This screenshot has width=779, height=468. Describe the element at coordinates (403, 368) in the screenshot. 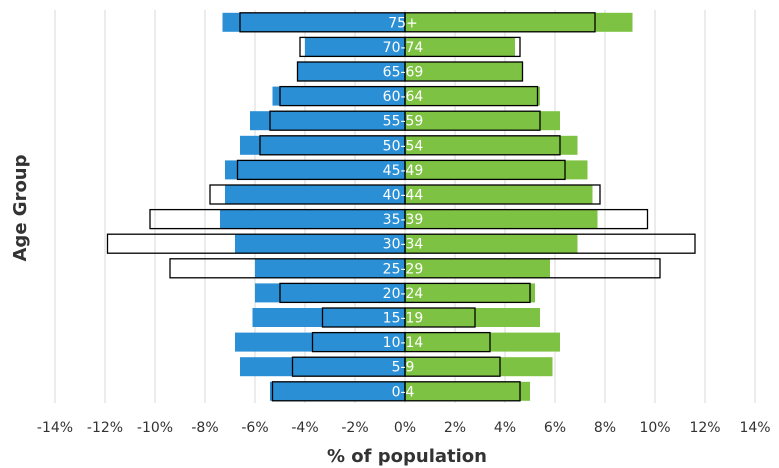

I see `age-group-label: 5-9` at that location.